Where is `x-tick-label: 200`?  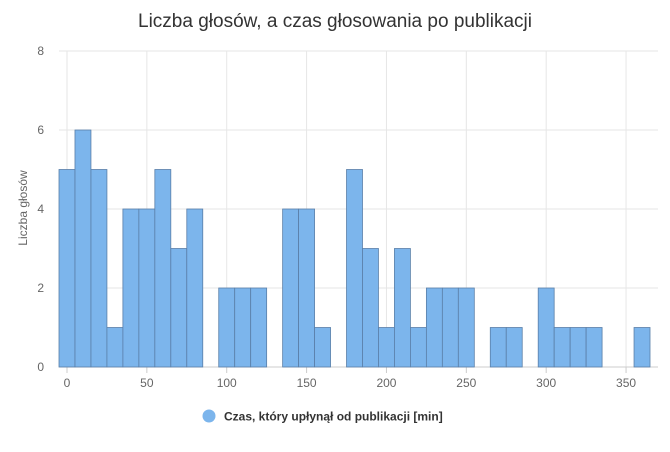
x-tick-label: 200 is located at coordinates (386, 383).